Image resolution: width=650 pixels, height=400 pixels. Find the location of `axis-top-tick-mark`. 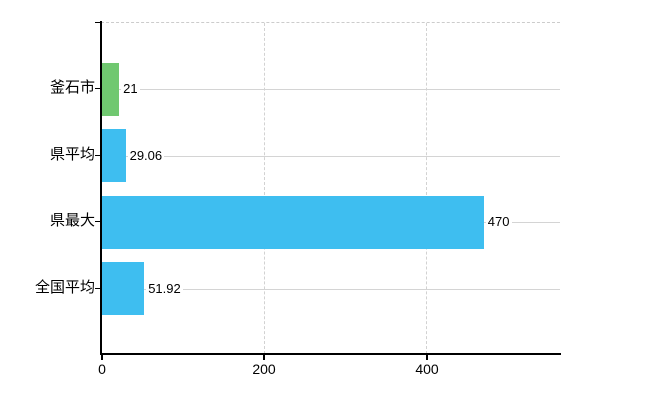

axis-top-tick-mark is located at coordinates (98, 22).